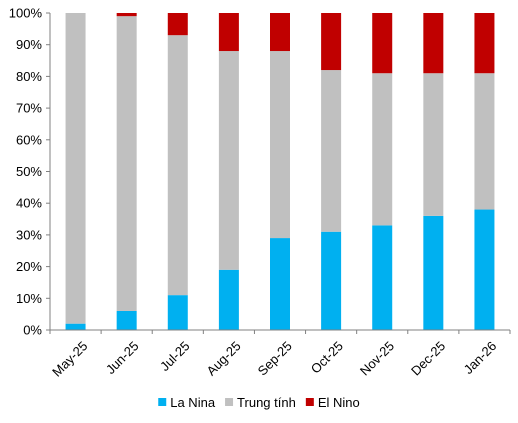 The height and width of the screenshot is (423, 518). I want to click on y-tick-label: 90%, so click(29, 44).